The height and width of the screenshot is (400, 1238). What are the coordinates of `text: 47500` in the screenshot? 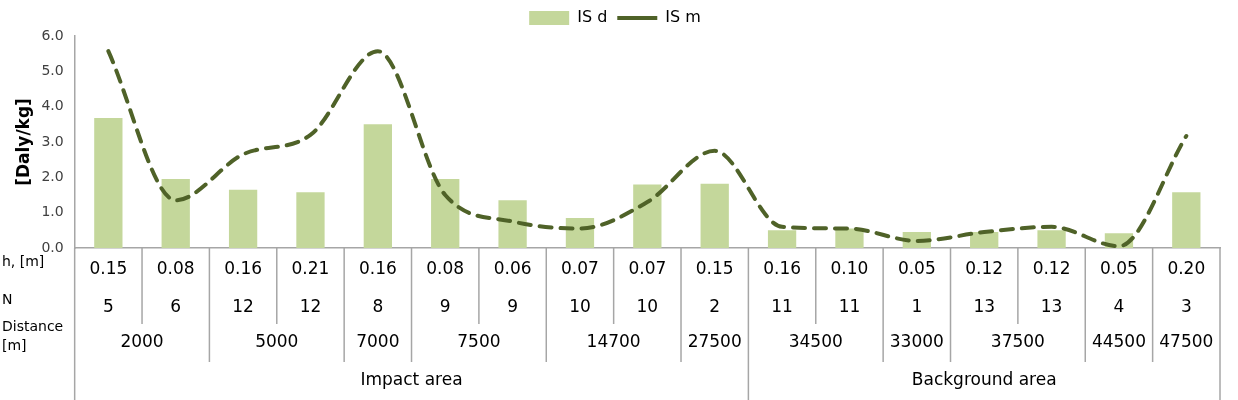 It's located at (1186, 341).